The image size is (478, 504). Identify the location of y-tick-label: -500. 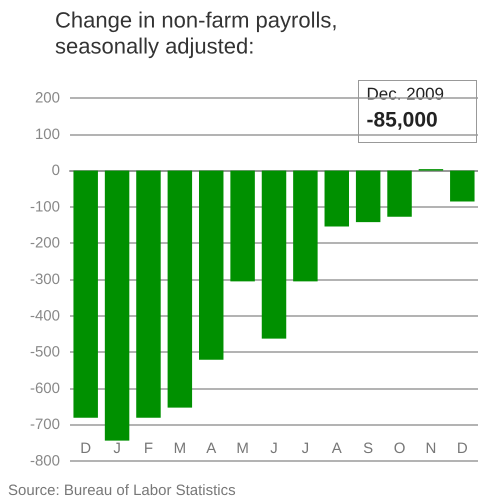
(45, 352).